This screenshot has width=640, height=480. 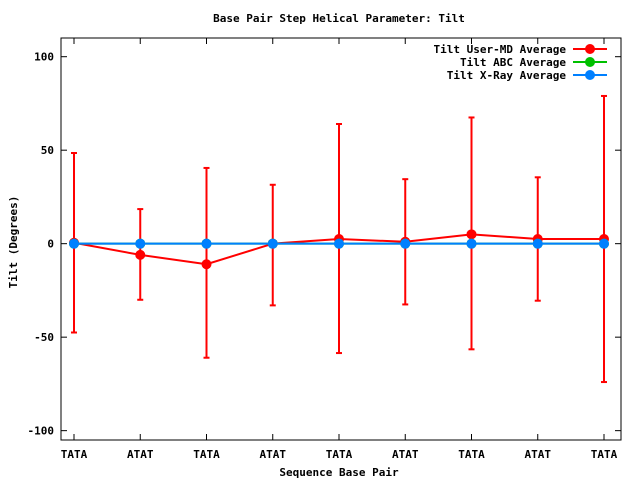 What do you see at coordinates (339, 472) in the screenshot?
I see `x-axis-label: Sequence Base Pair` at bounding box center [339, 472].